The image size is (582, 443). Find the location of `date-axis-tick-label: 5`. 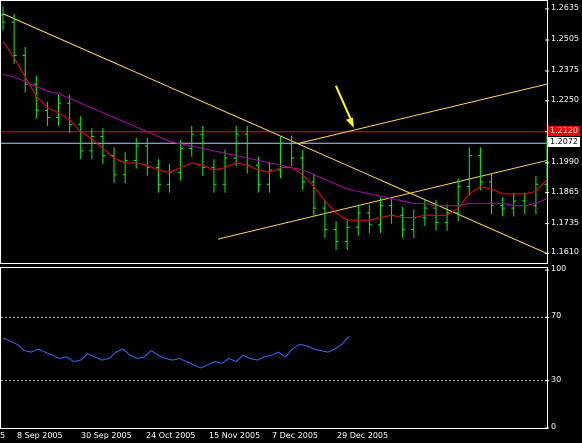

date-axis-tick-label: 5 is located at coordinates (3, 435).